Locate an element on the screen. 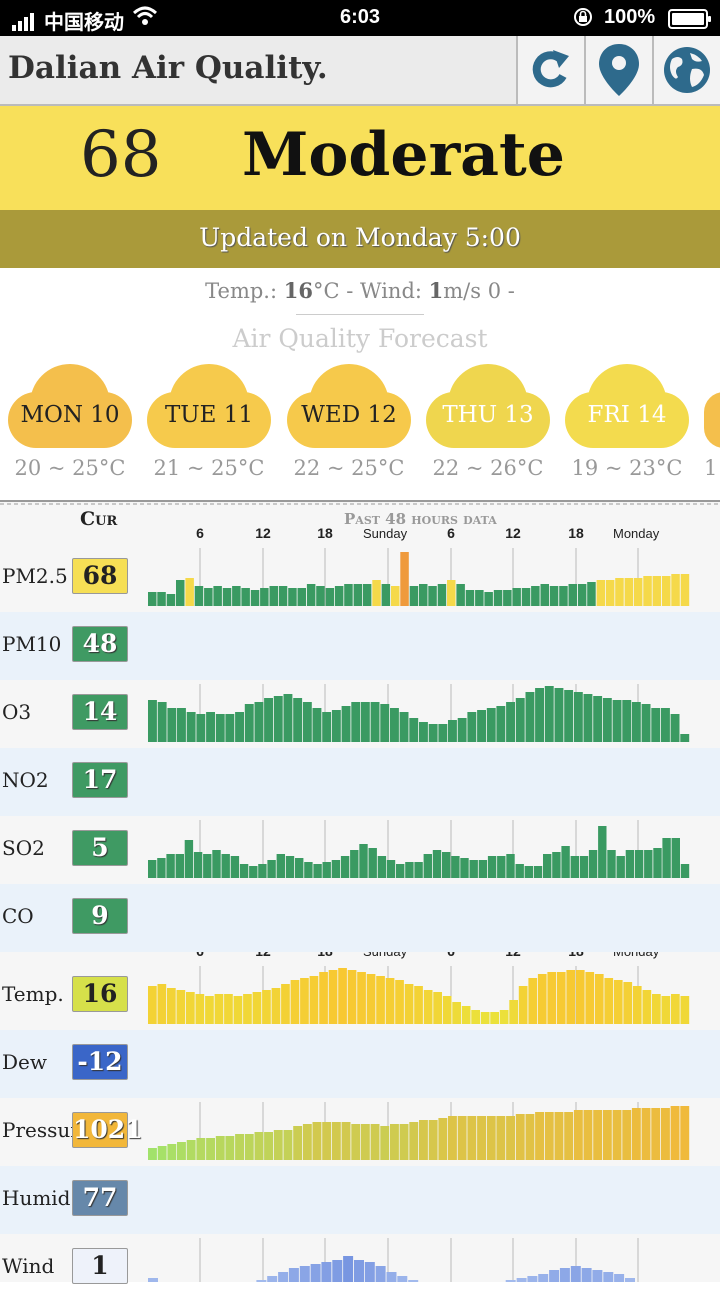 Image resolution: width=720 pixels, height=1302 pixels. metric-row: O3 14 is located at coordinates (360, 714).